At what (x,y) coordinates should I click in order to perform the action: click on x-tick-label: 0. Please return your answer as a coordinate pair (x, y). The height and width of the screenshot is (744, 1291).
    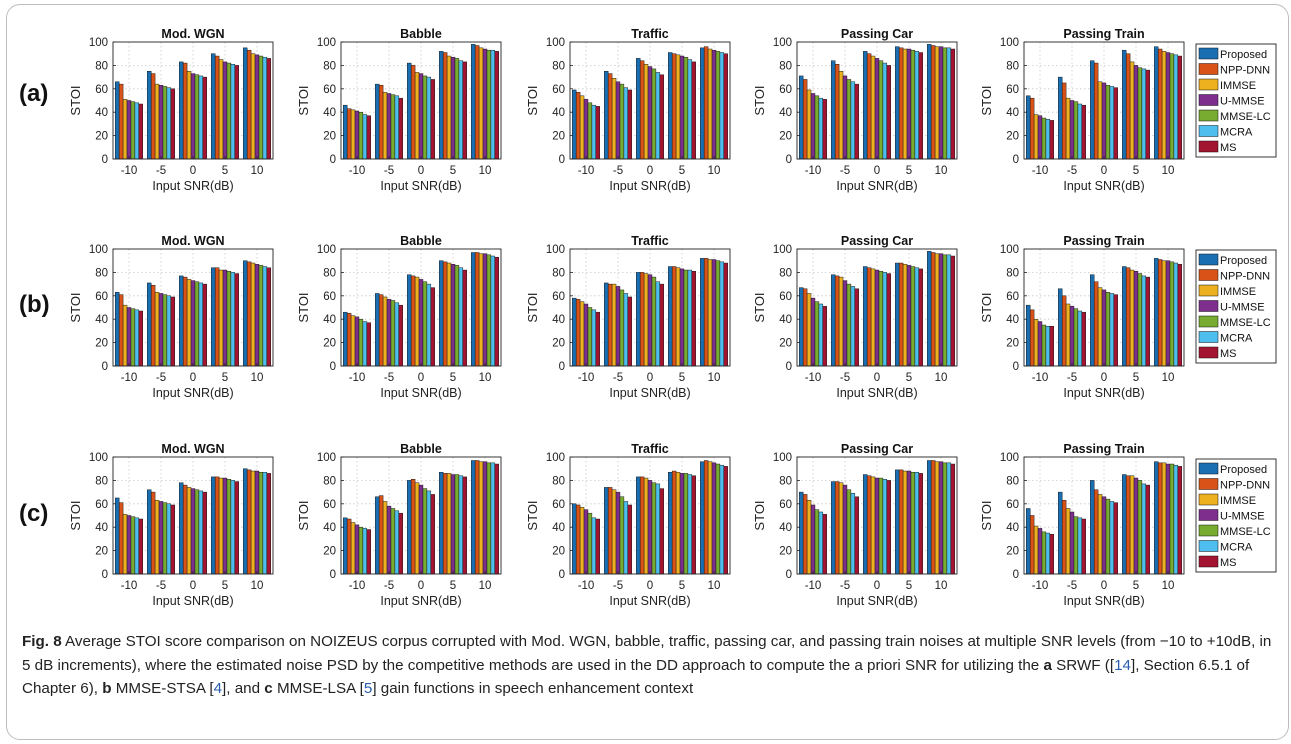
    Looking at the image, I should click on (1104, 586).